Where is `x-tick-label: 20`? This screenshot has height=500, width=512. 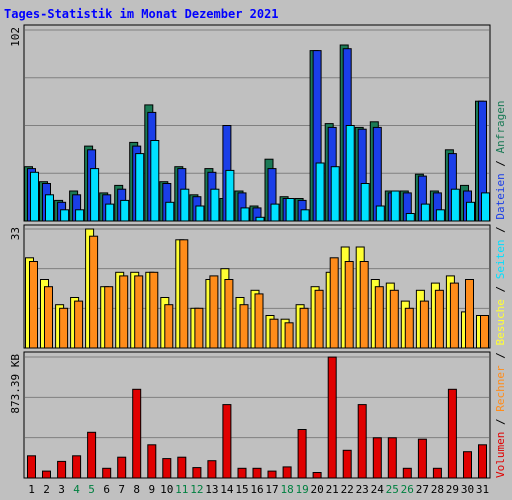
x-tick-label: 20 is located at coordinates (316, 489).